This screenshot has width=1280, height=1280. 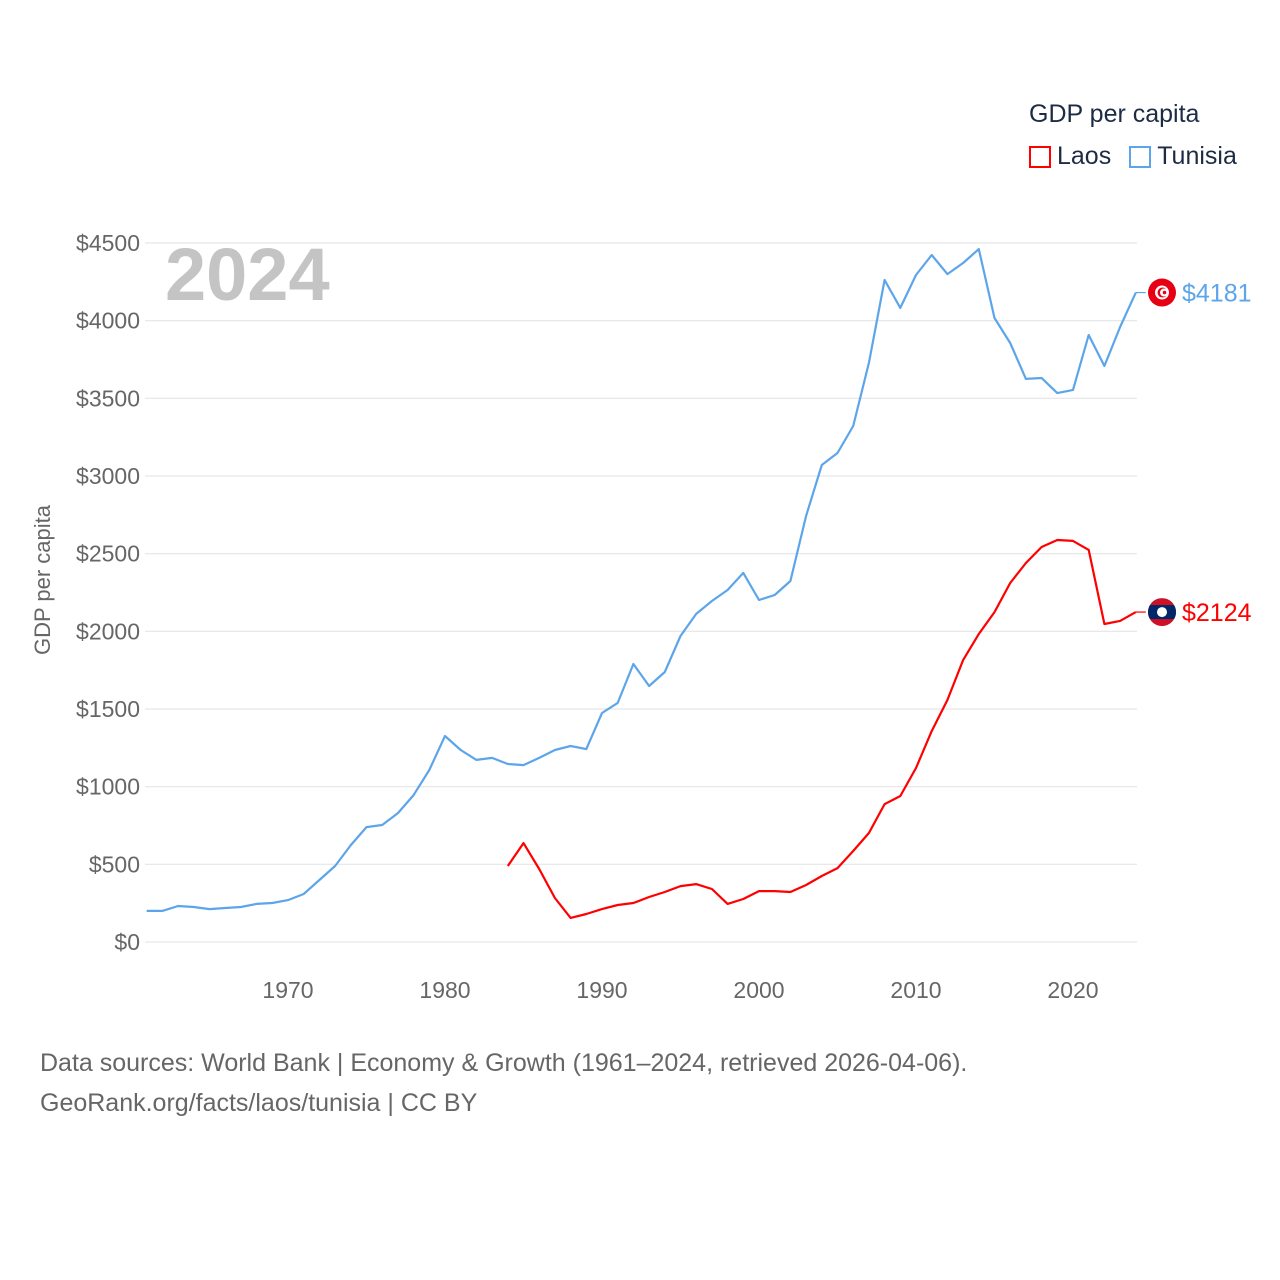 I want to click on y-tick-label: $1500, so click(x=108, y=709).